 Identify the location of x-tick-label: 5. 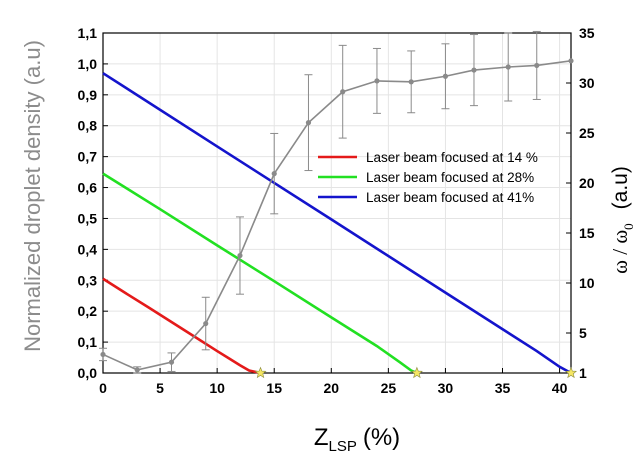
(160, 388).